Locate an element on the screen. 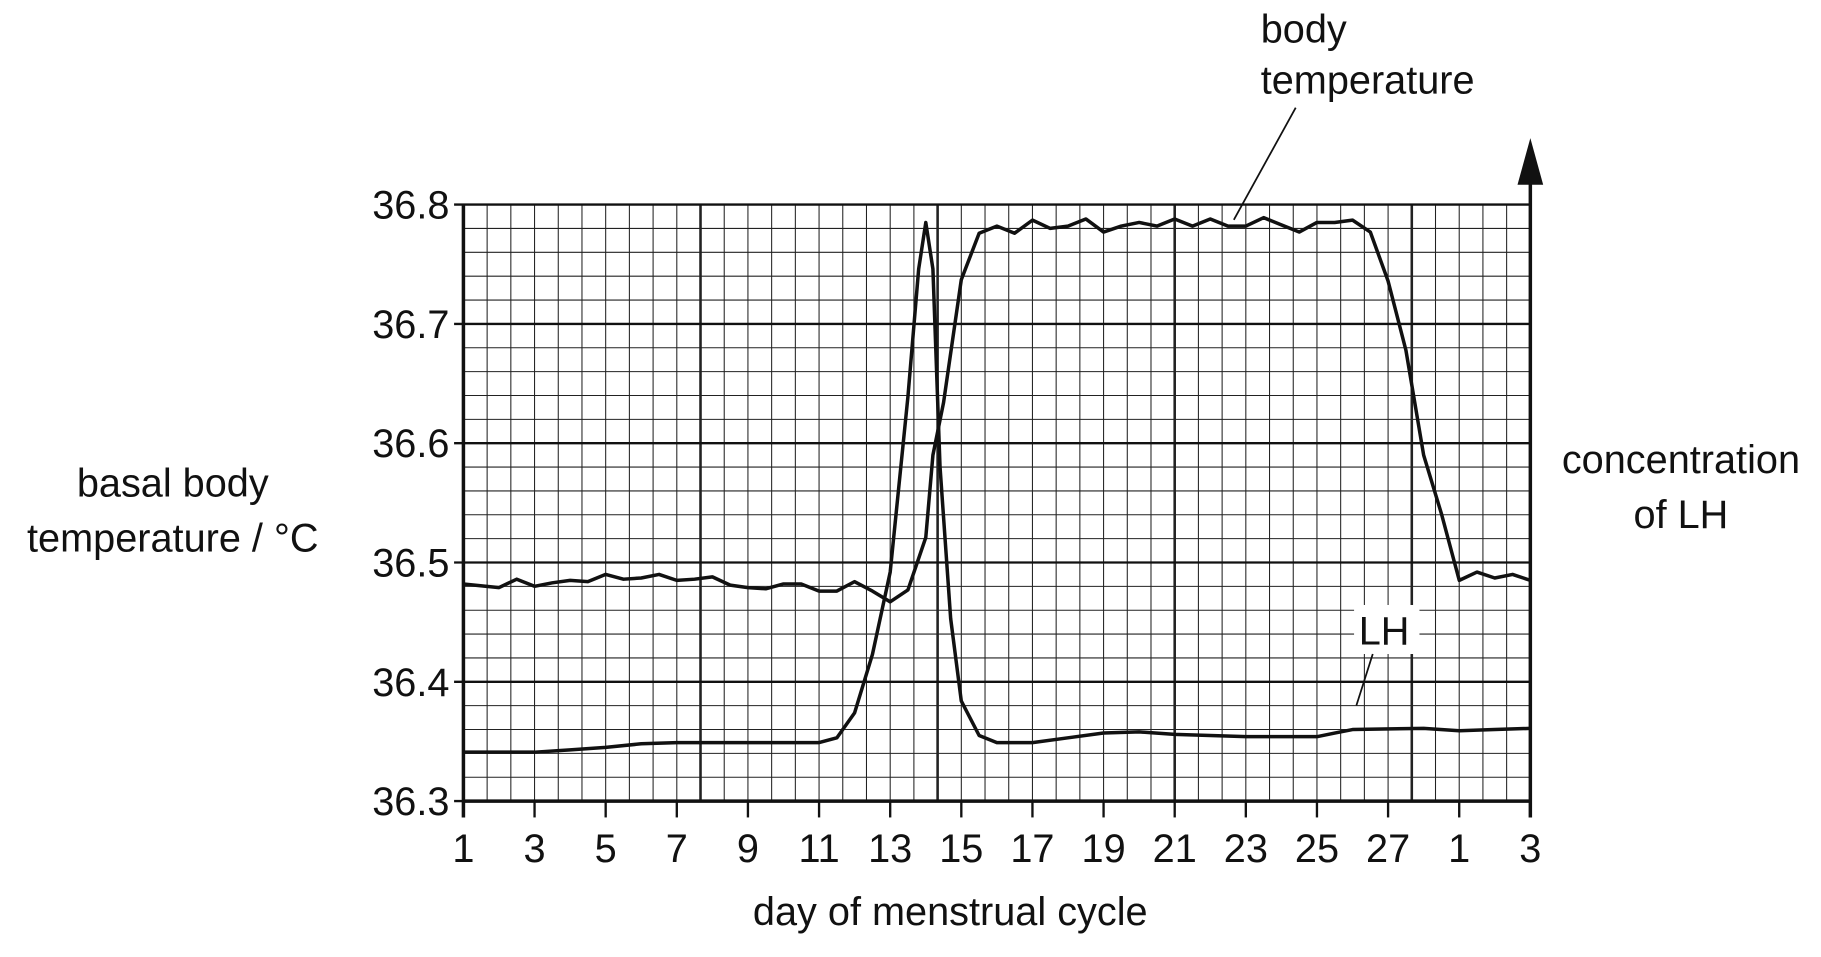 This screenshot has height=957, width=1821. x-tick-label: 13 is located at coordinates (890, 849).